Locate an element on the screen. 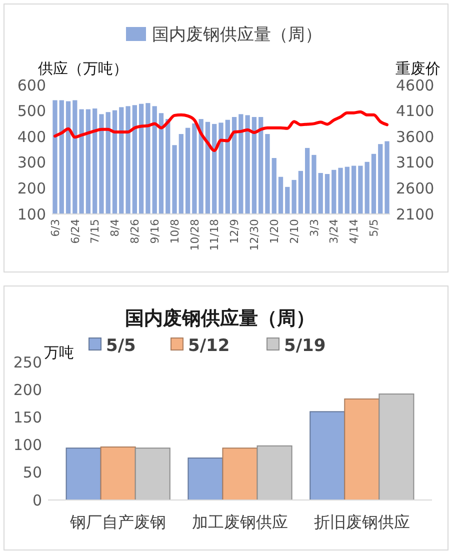 The height and width of the screenshot is (558, 454). y2-tick-label: 4600 is located at coordinates (415, 85).